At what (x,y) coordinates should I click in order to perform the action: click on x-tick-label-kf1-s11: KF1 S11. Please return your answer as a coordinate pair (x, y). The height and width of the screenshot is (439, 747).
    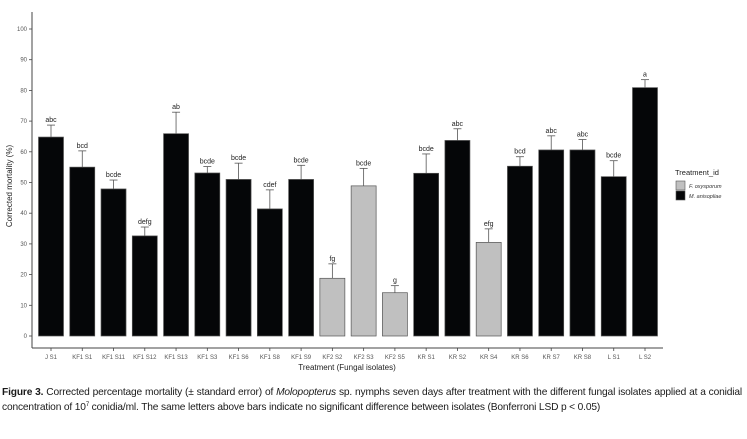
    Looking at the image, I should click on (114, 358).